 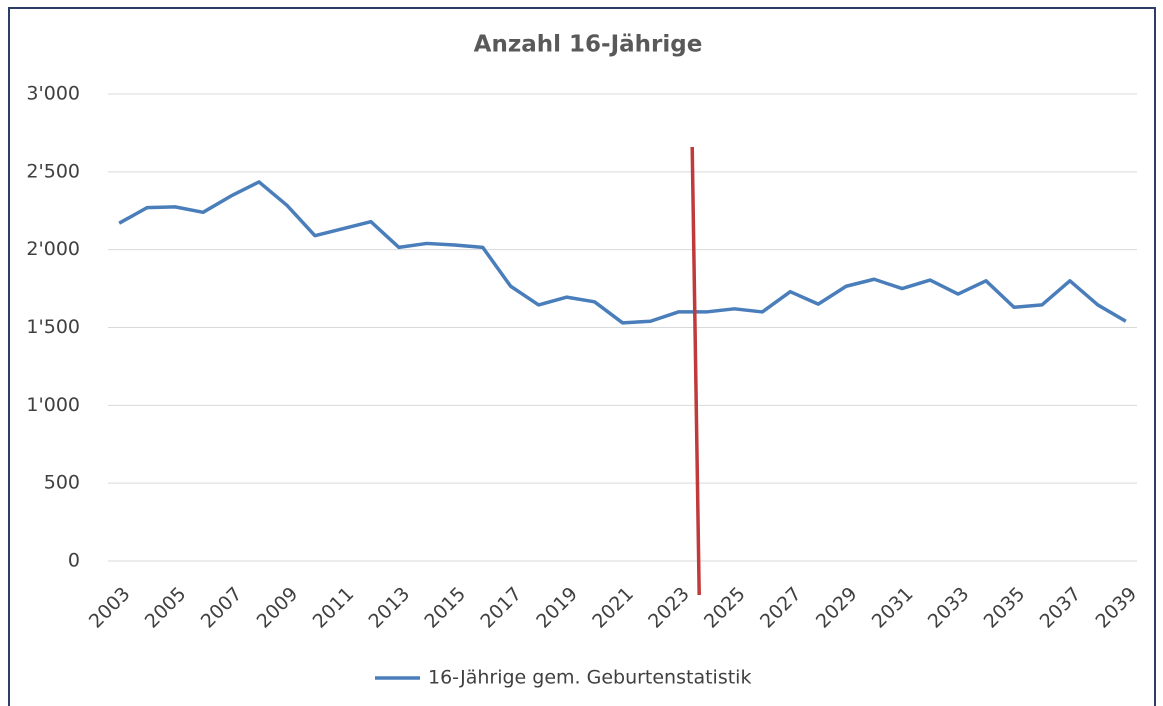 I want to click on x-tick-label: 2017, so click(x=501, y=608).